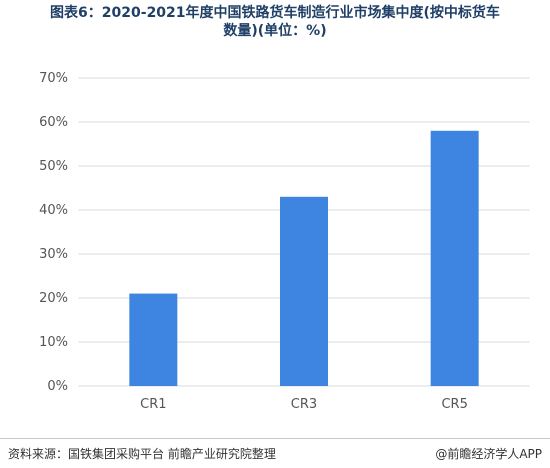 Image resolution: width=550 pixels, height=468 pixels. Describe the element at coordinates (53, 78) in the screenshot. I see `y-tick-label: 70%` at that location.